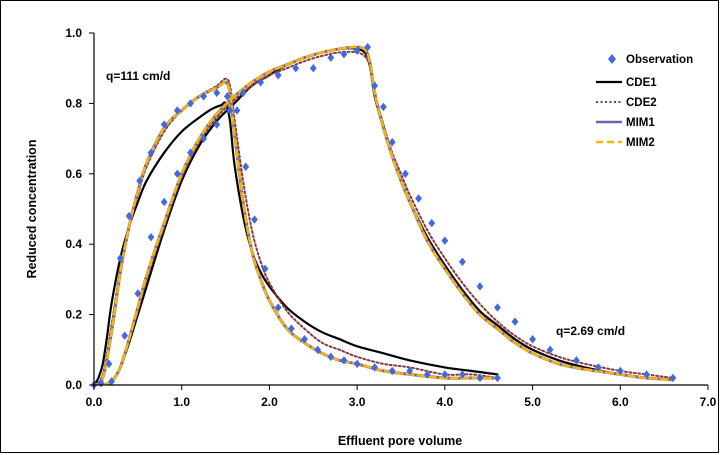 Image resolution: width=721 pixels, height=455 pixels. What do you see at coordinates (532, 402) in the screenshot?
I see `x-tick-label: 5.0` at bounding box center [532, 402].